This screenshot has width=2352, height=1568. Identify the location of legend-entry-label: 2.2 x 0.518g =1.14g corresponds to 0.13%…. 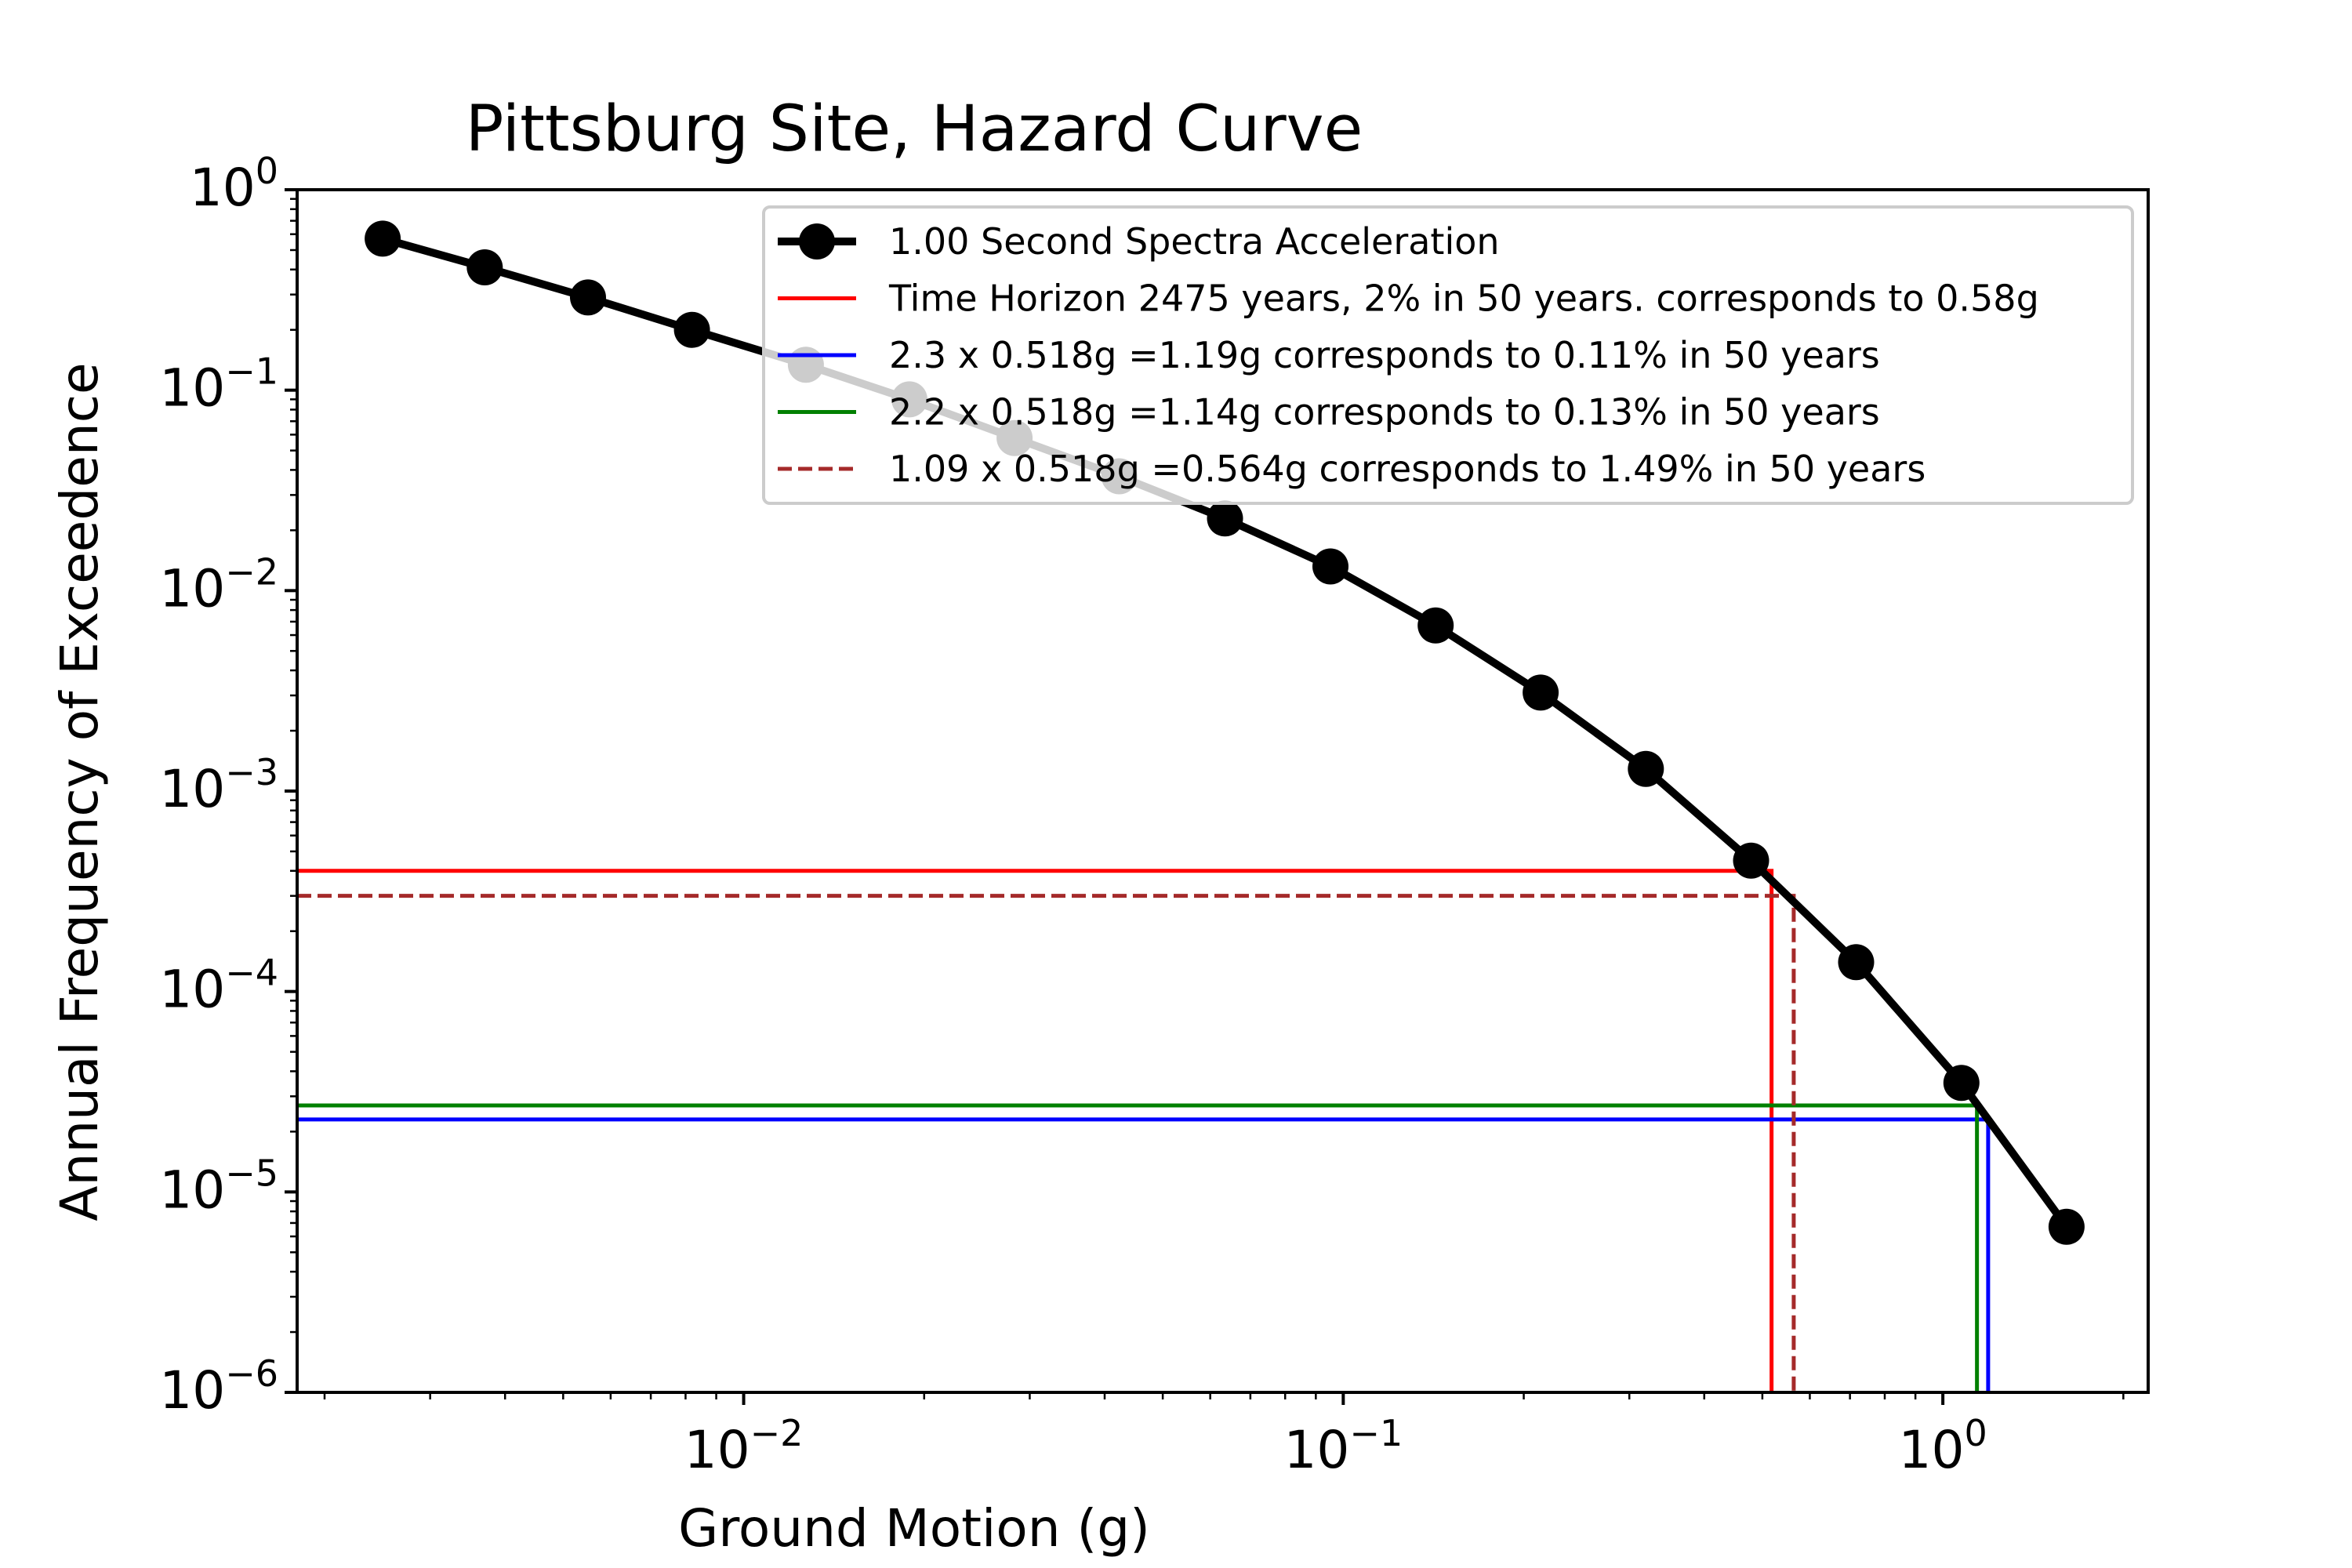
(1384, 413).